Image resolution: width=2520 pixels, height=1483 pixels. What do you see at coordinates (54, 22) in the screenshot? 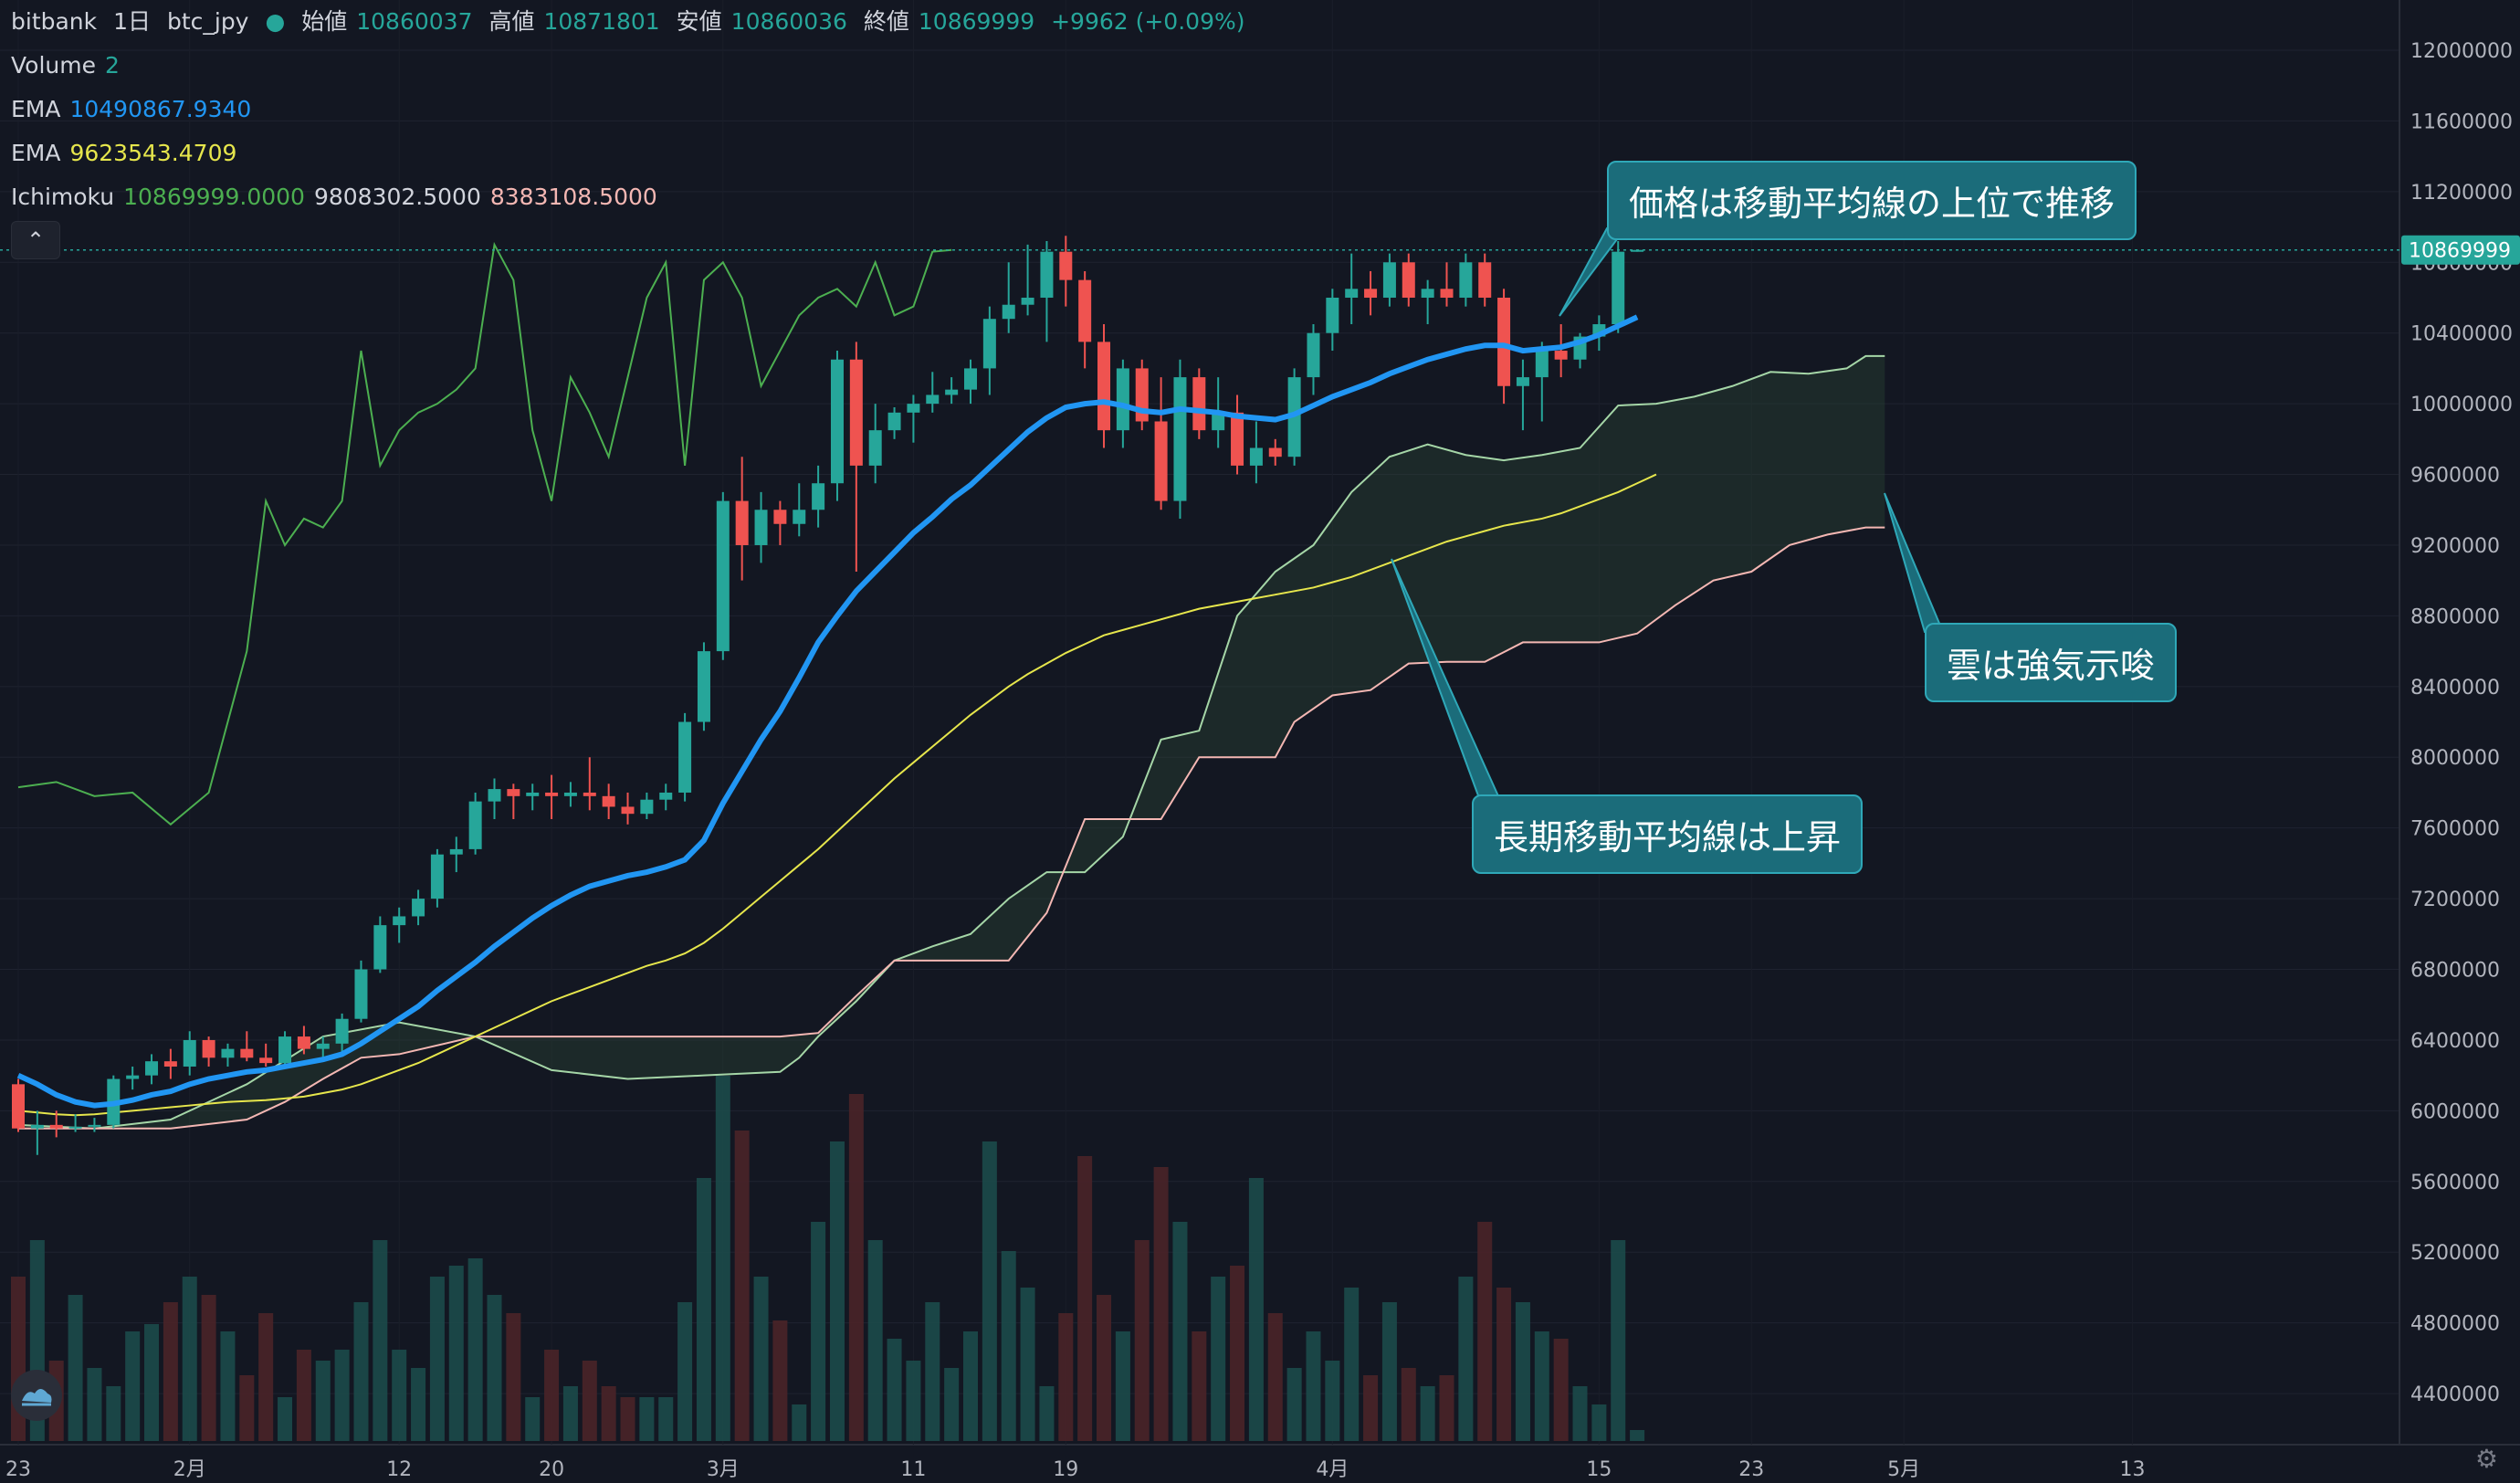
I see `exchange-name: bitbank` at bounding box center [54, 22].